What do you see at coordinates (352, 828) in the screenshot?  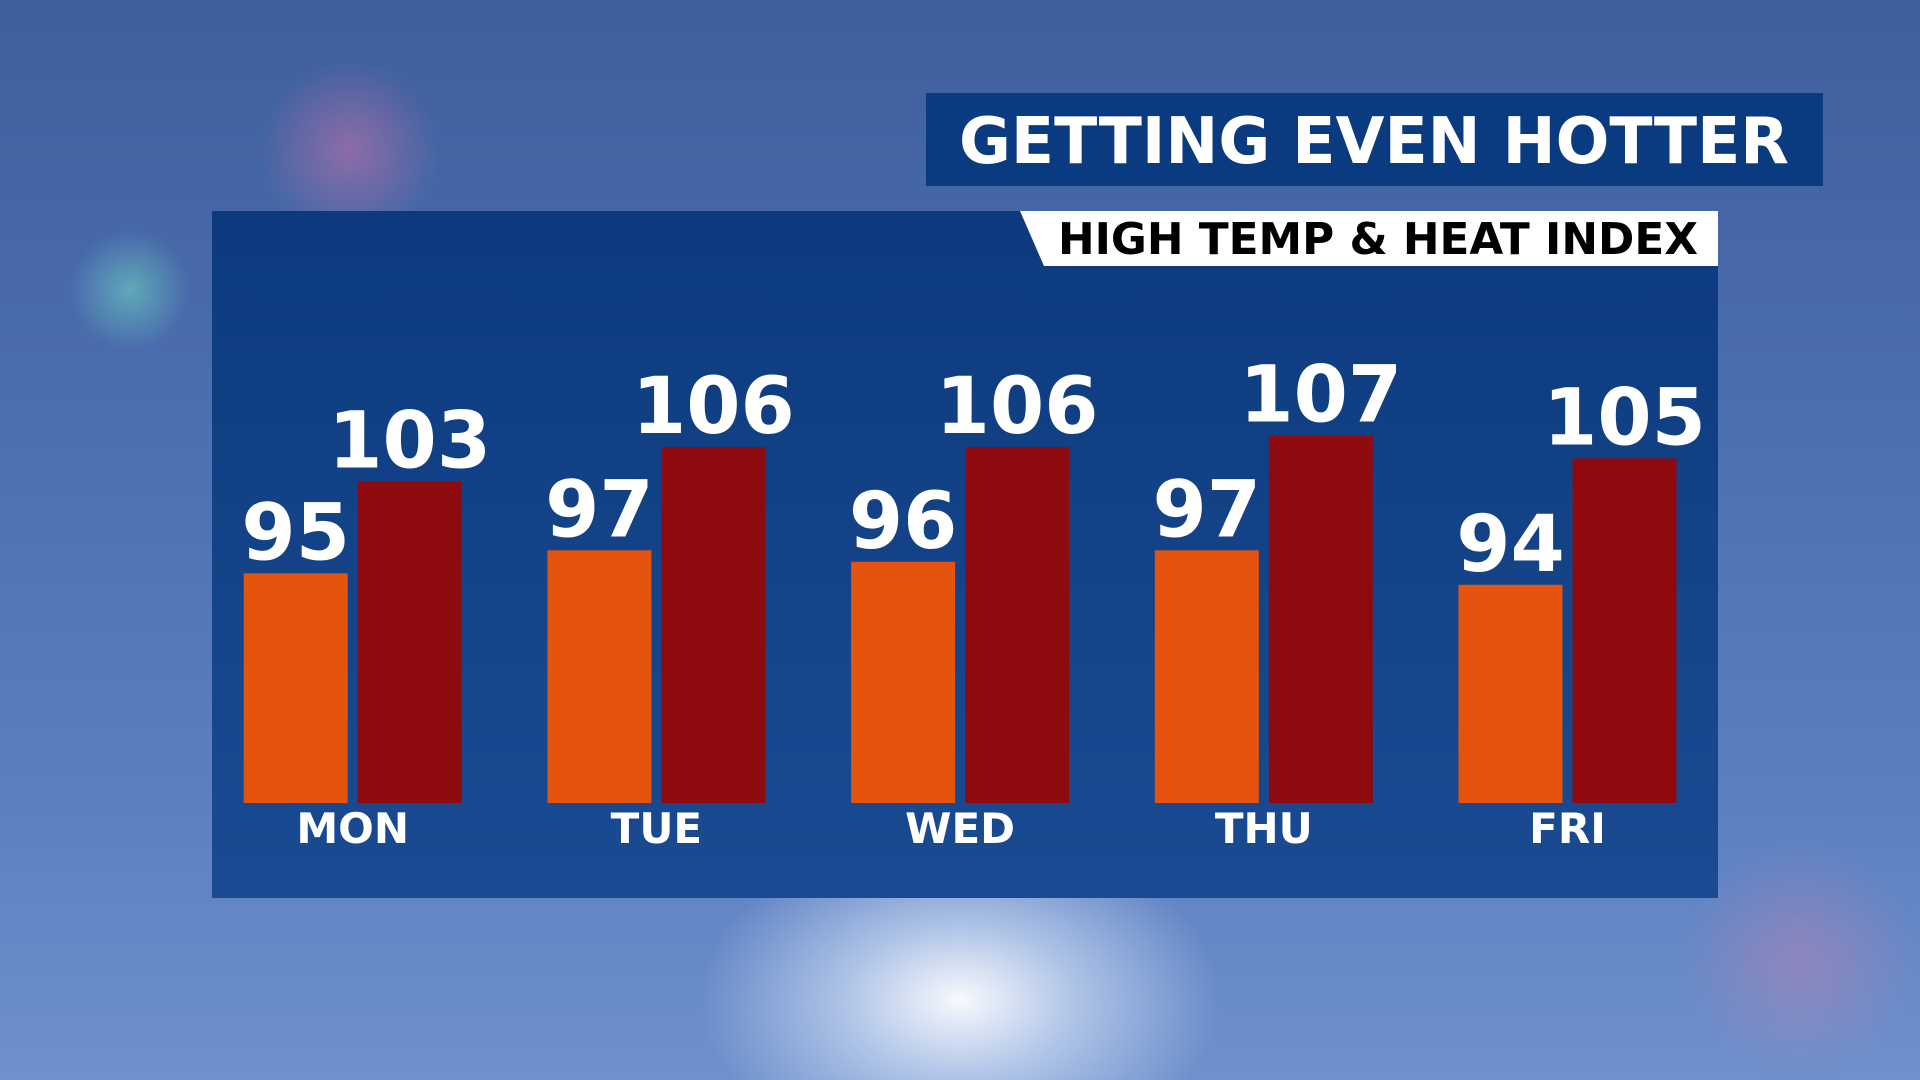 I see `x-tick-label: MON` at bounding box center [352, 828].